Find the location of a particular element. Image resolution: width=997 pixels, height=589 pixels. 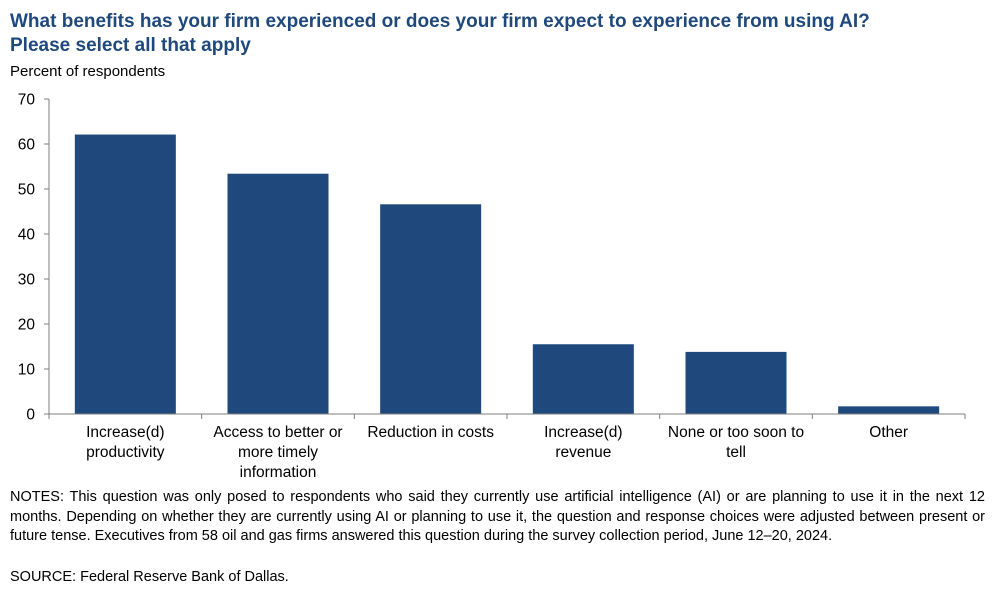

y-tick-label: 0 is located at coordinates (30, 415).